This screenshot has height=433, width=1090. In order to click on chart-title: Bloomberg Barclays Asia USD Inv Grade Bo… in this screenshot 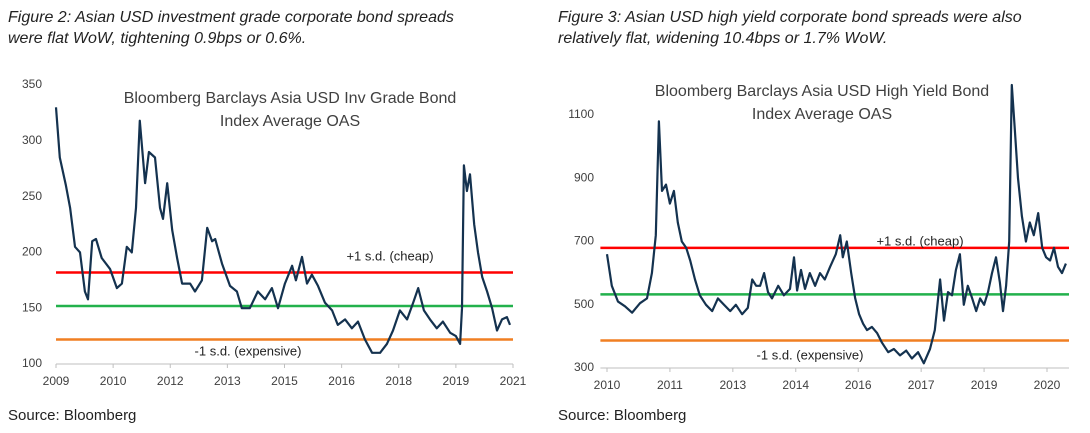, I will do `click(290, 98)`.